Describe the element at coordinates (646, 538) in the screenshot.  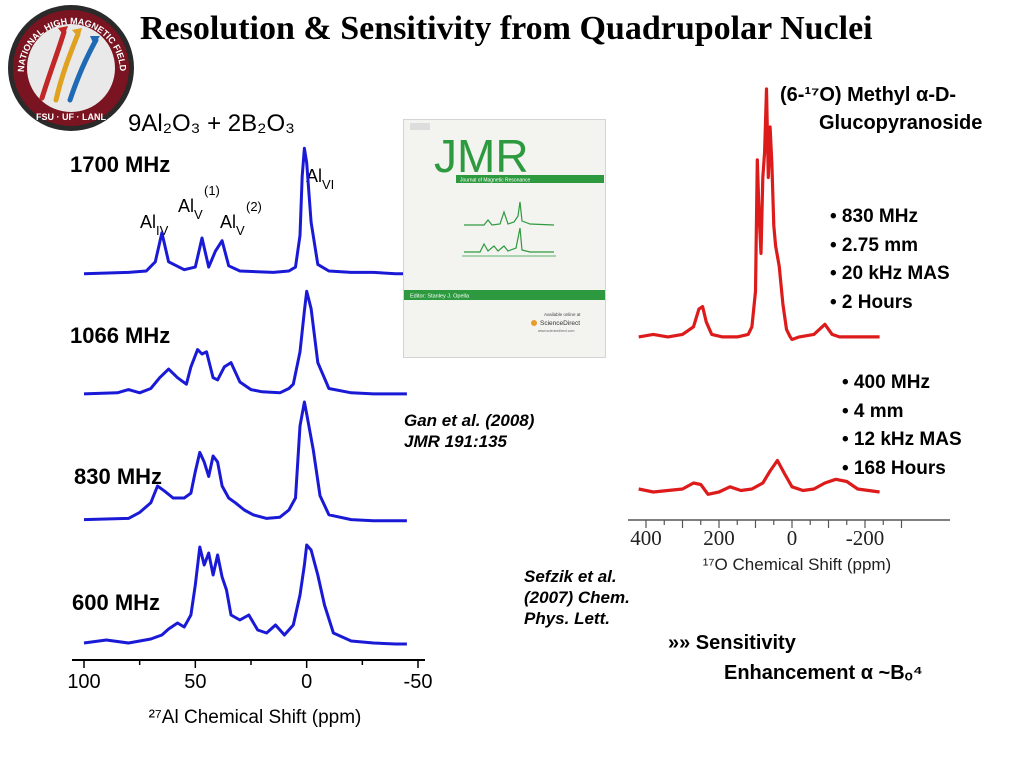
I see `o17-tick-label: 400` at that location.